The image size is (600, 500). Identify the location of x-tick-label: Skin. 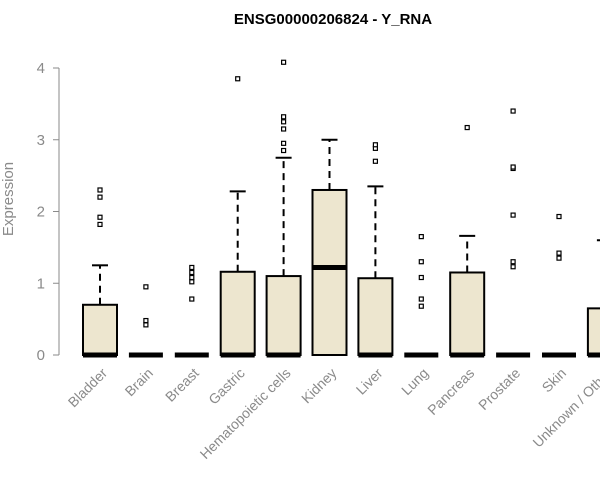
(554, 380).